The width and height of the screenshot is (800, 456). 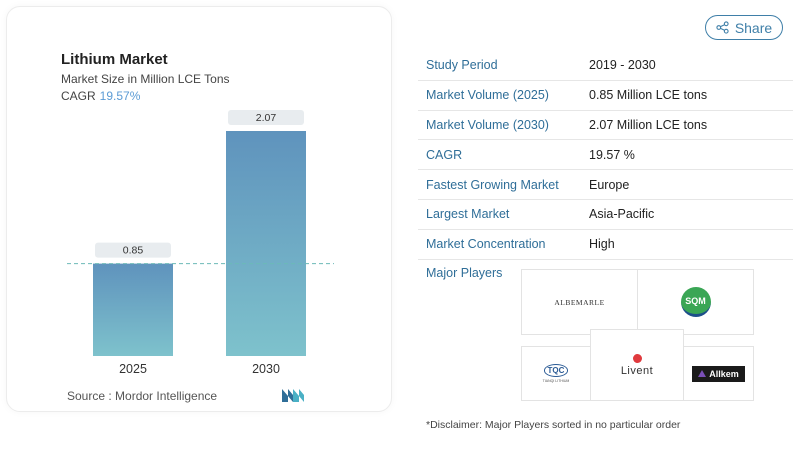 I want to click on info-row: Study Period 2019 - 2030, so click(x=605, y=66).